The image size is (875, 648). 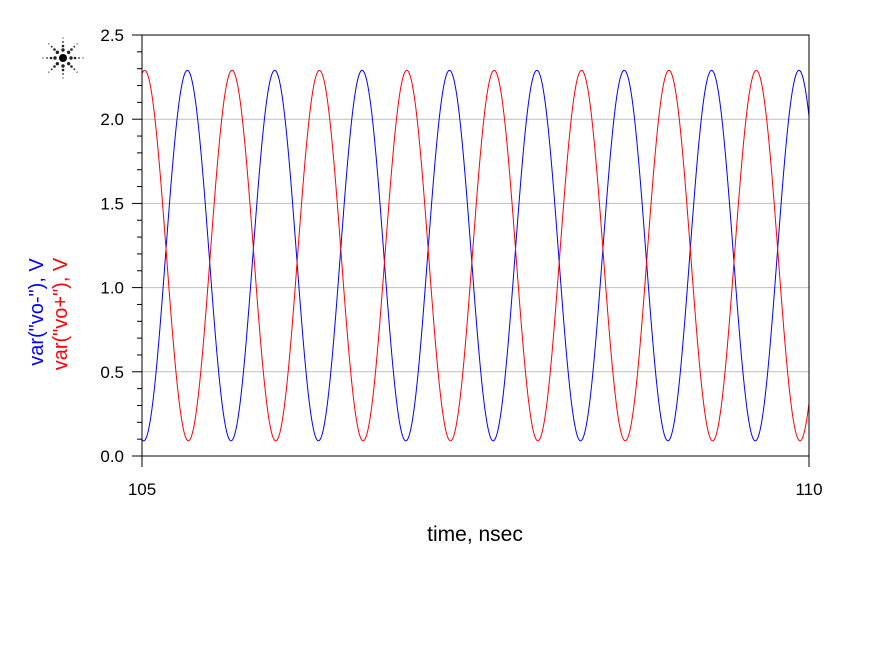 I want to click on y-tick-label: 0.5, so click(x=112, y=372).